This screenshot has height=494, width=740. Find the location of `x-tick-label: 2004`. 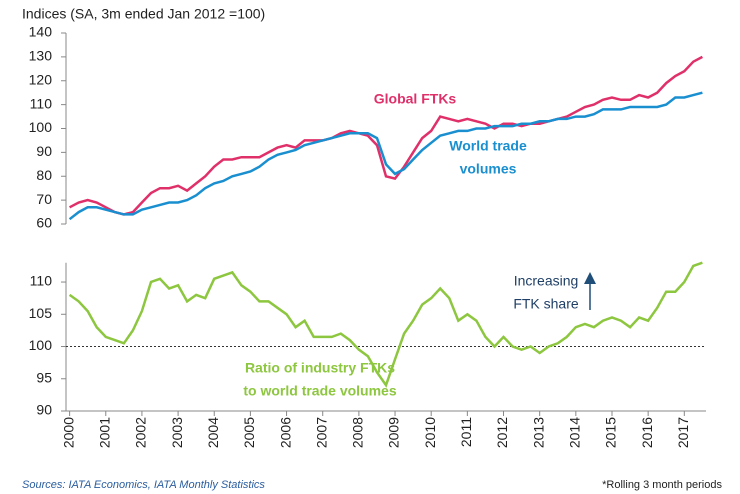

x-tick-label: 2004 is located at coordinates (213, 432).